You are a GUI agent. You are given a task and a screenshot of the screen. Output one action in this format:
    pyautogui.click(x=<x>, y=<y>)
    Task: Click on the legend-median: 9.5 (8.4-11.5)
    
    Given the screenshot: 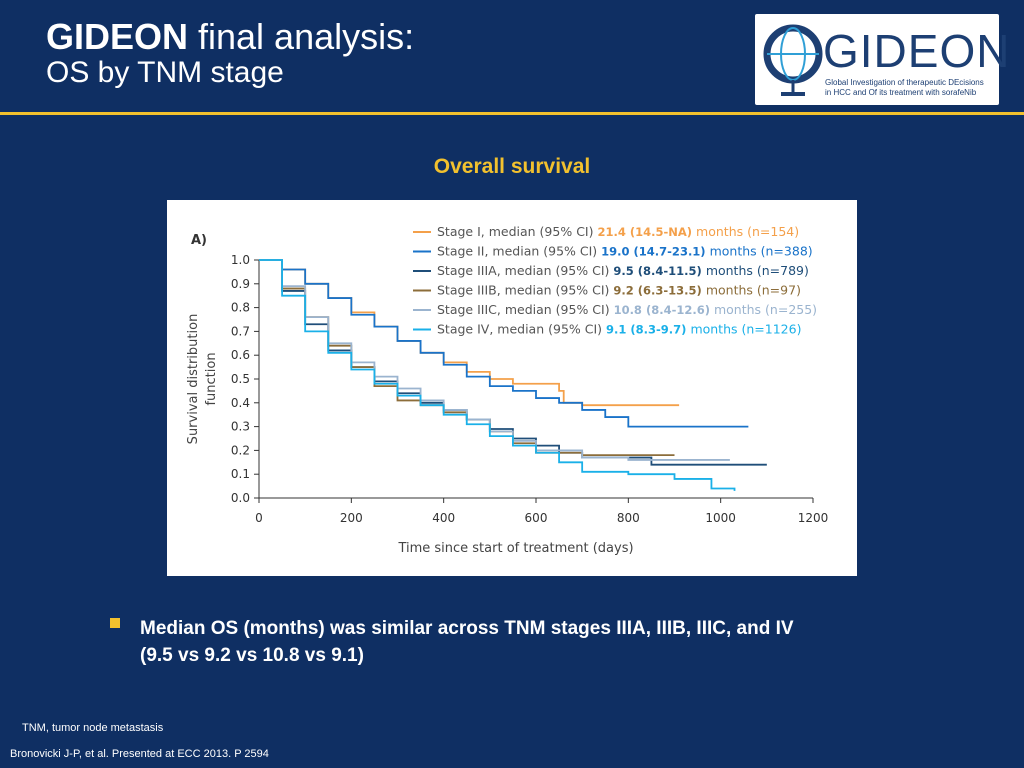 What is the action you would take?
    pyautogui.click(x=659, y=271)
    